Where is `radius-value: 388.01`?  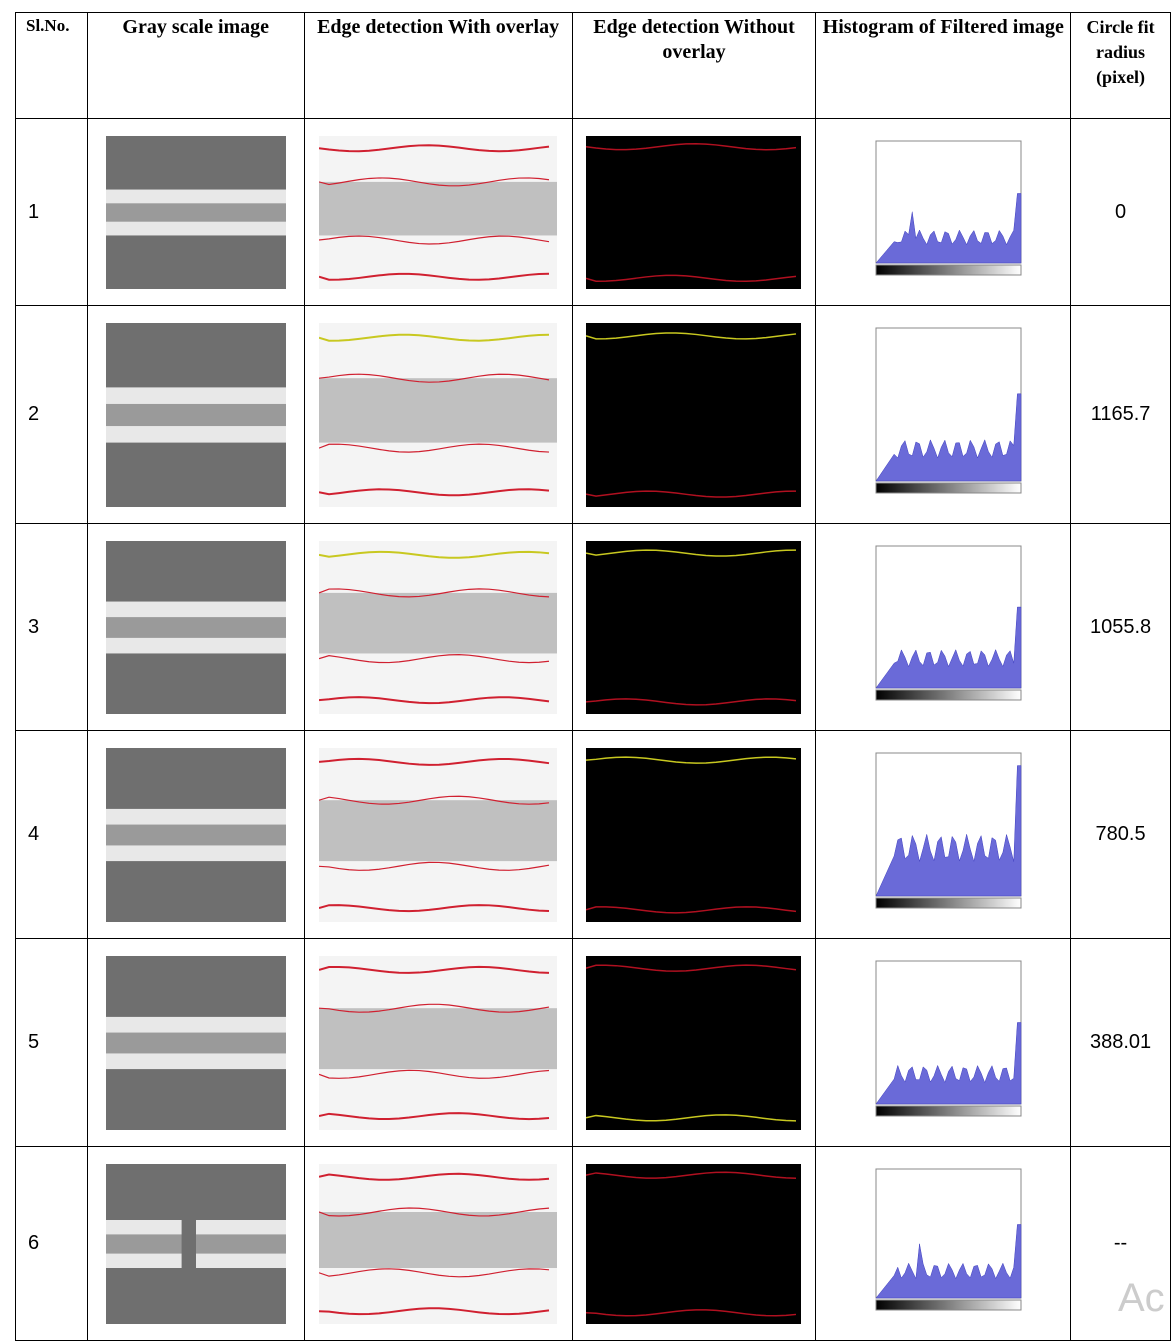
radius-value: 388.01 is located at coordinates (1120, 1042).